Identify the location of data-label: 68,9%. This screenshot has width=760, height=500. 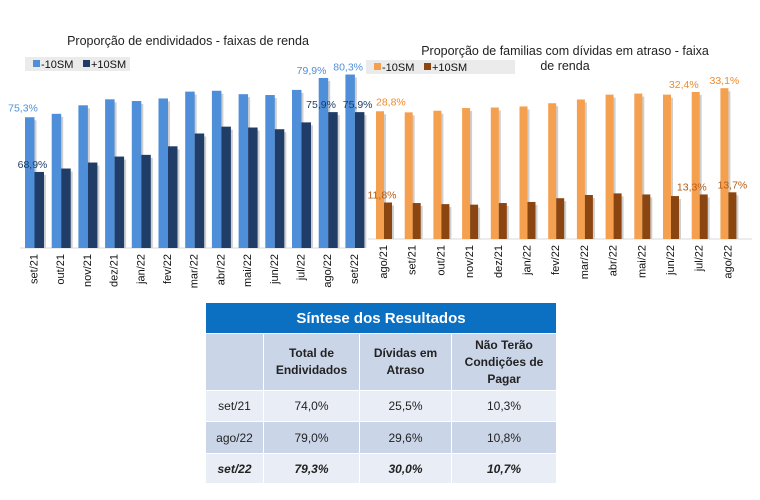
(33, 165).